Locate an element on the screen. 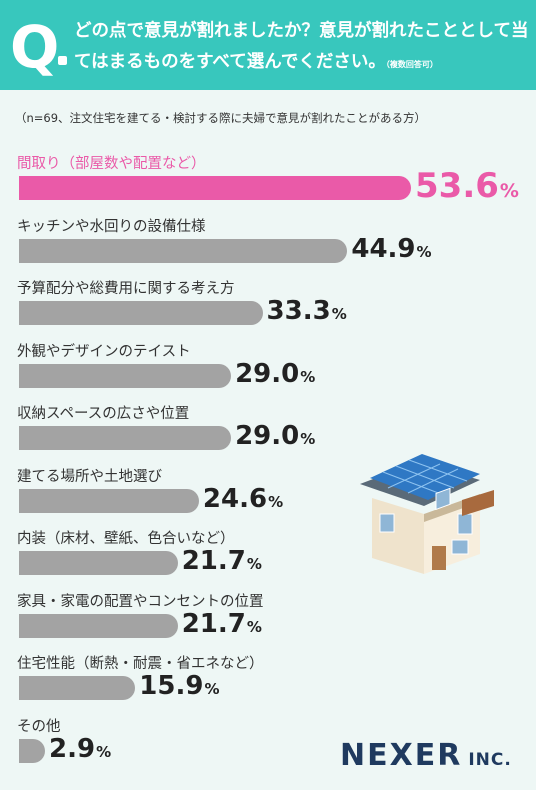  category-label: 建てる場所や土地選び is located at coordinates (89, 476).